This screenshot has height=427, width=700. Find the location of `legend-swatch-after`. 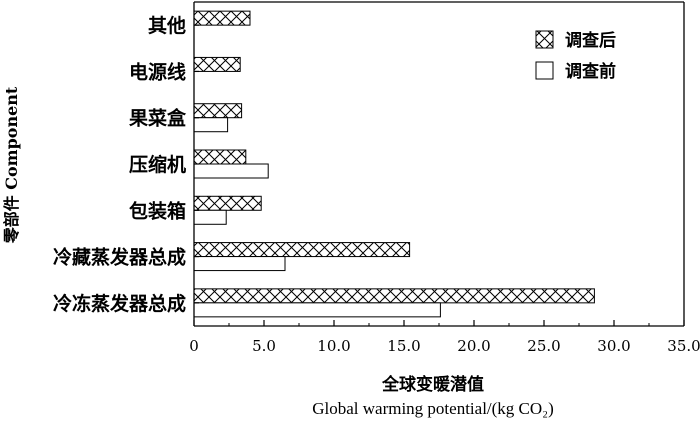

legend-swatch-after is located at coordinates (544, 39).